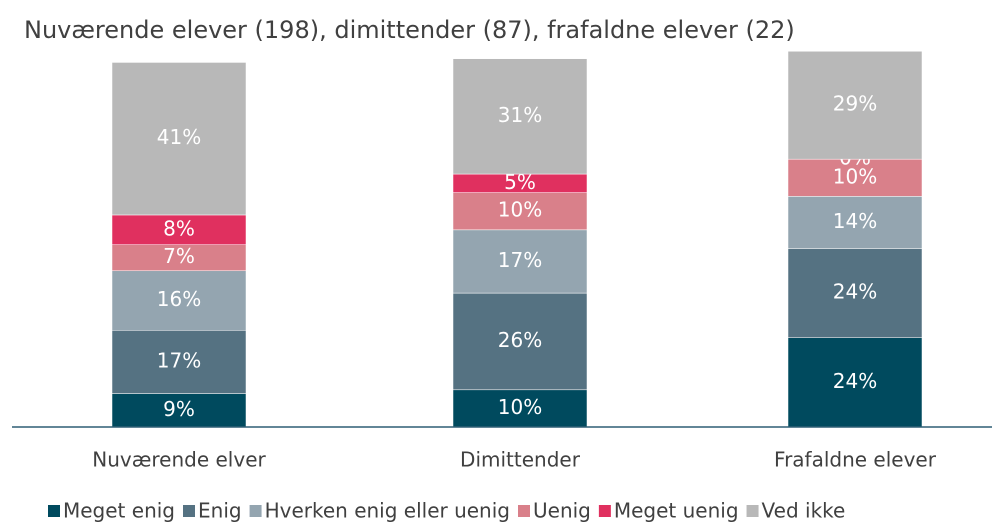 The image size is (992, 523). I want to click on data-label: 9%, so click(179, 409).